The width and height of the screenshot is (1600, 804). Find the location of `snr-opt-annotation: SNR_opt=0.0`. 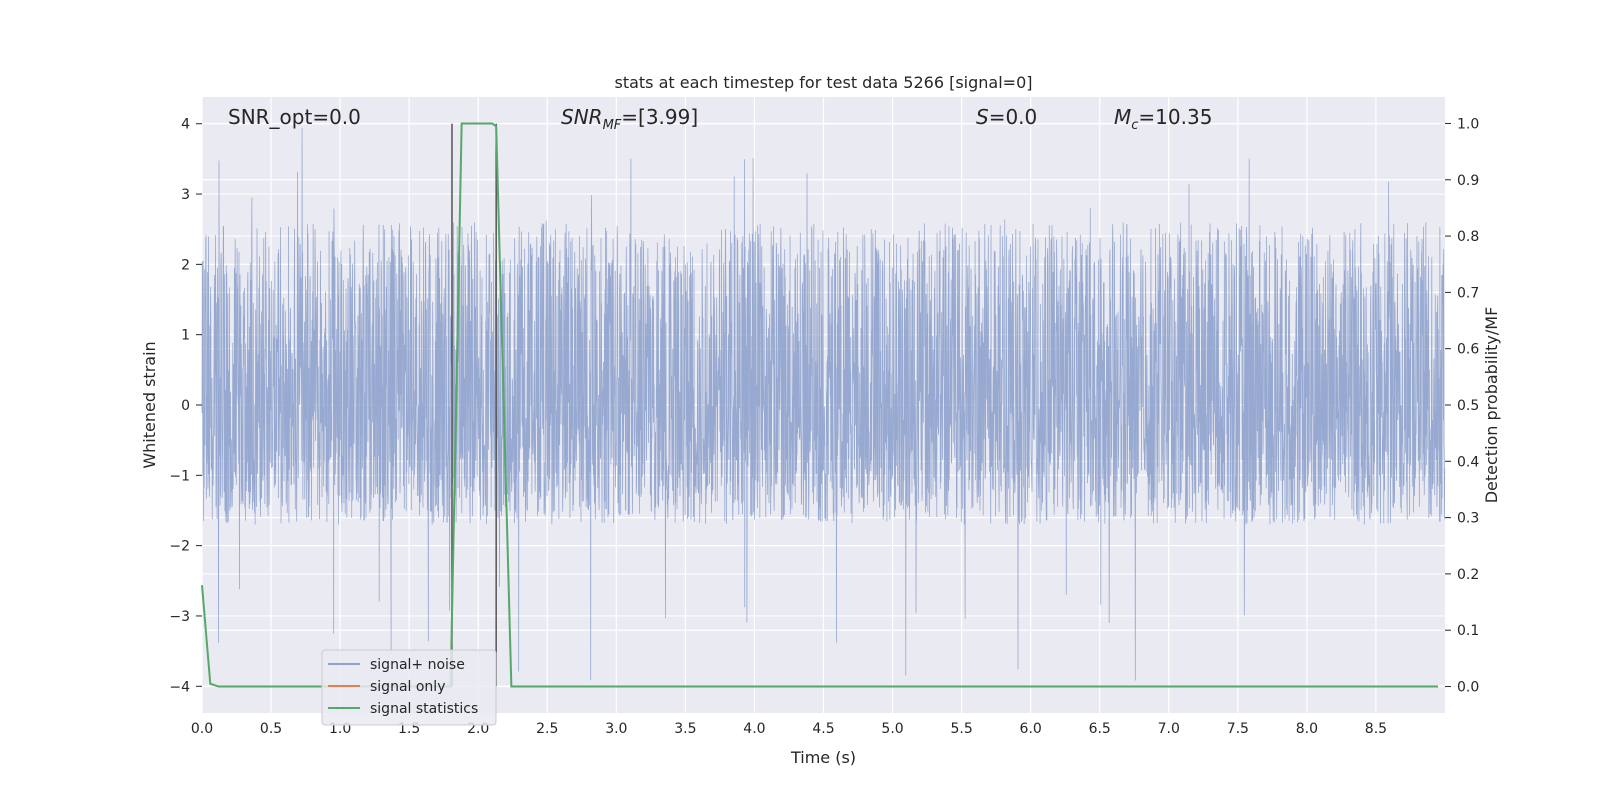

snr-opt-annotation: SNR_opt=0.0 is located at coordinates (294, 117).